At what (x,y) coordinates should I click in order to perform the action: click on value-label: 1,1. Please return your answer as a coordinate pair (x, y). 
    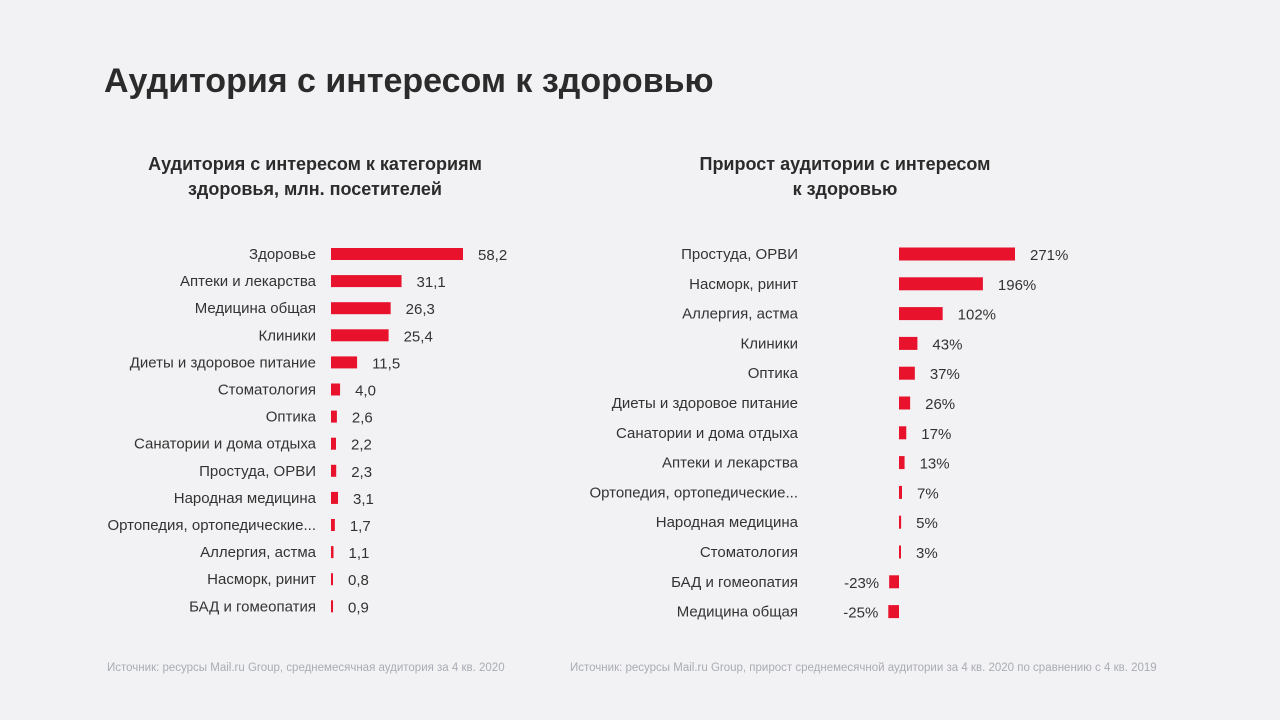
    Looking at the image, I should click on (358, 553).